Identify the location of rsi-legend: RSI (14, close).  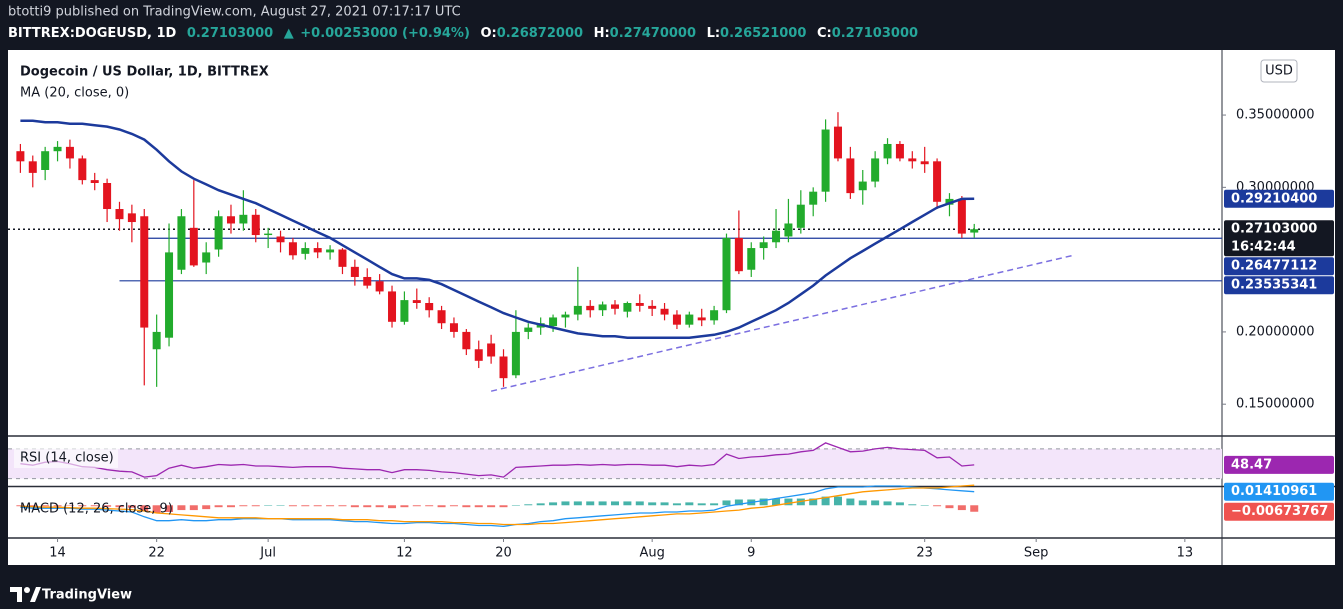
(67, 458).